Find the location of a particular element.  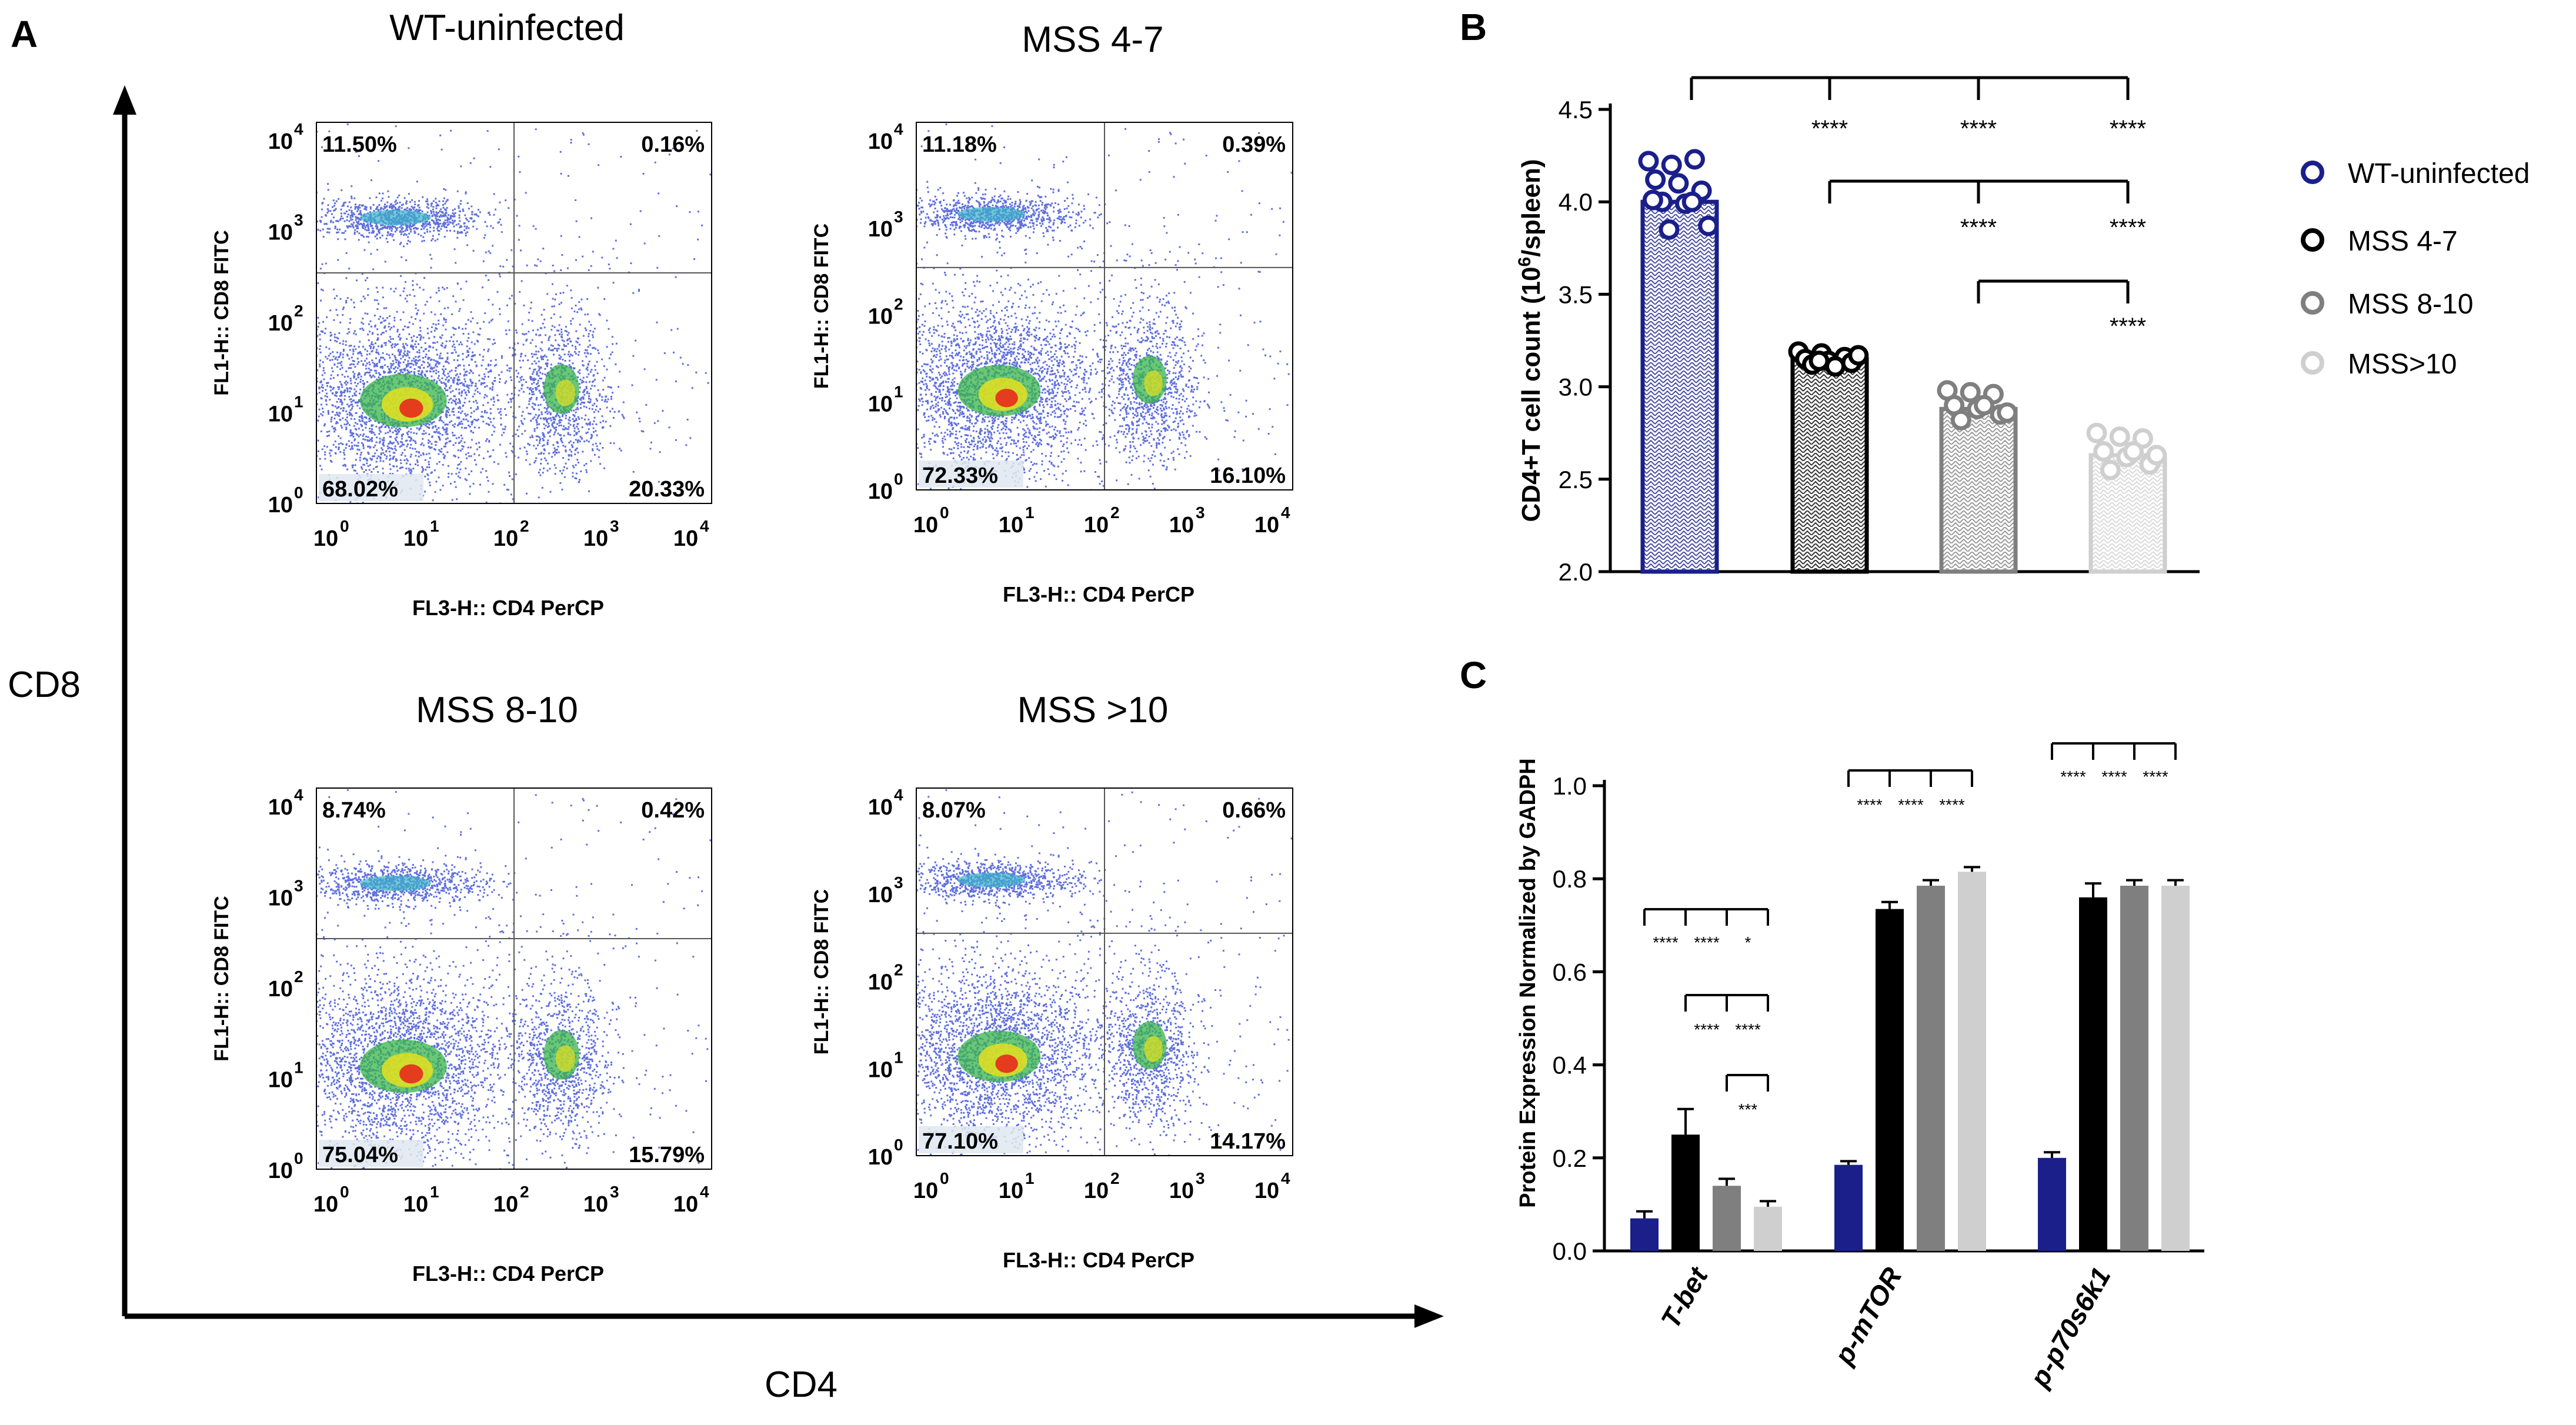

c-bar-t-bet-s4 is located at coordinates (1768, 1229).